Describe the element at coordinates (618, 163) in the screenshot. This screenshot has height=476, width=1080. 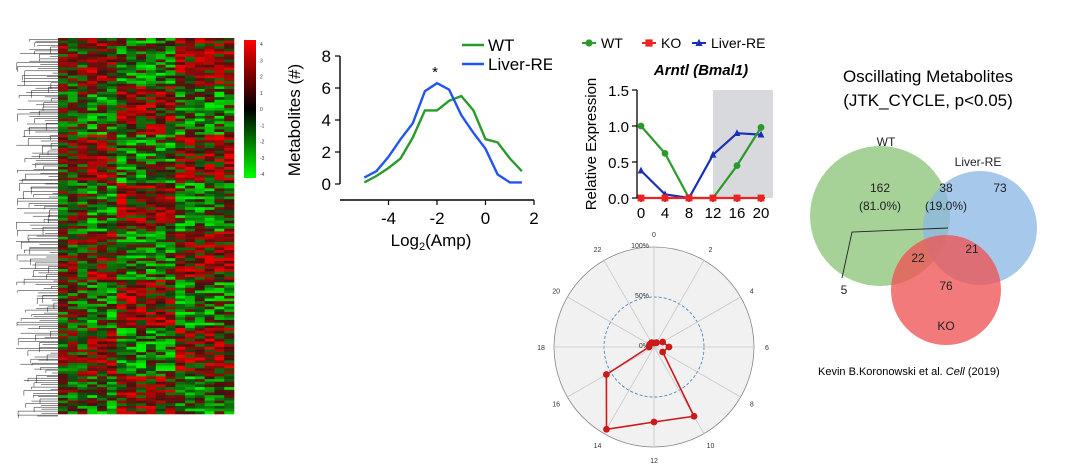
I see `y-tick-label: 0.5` at that location.